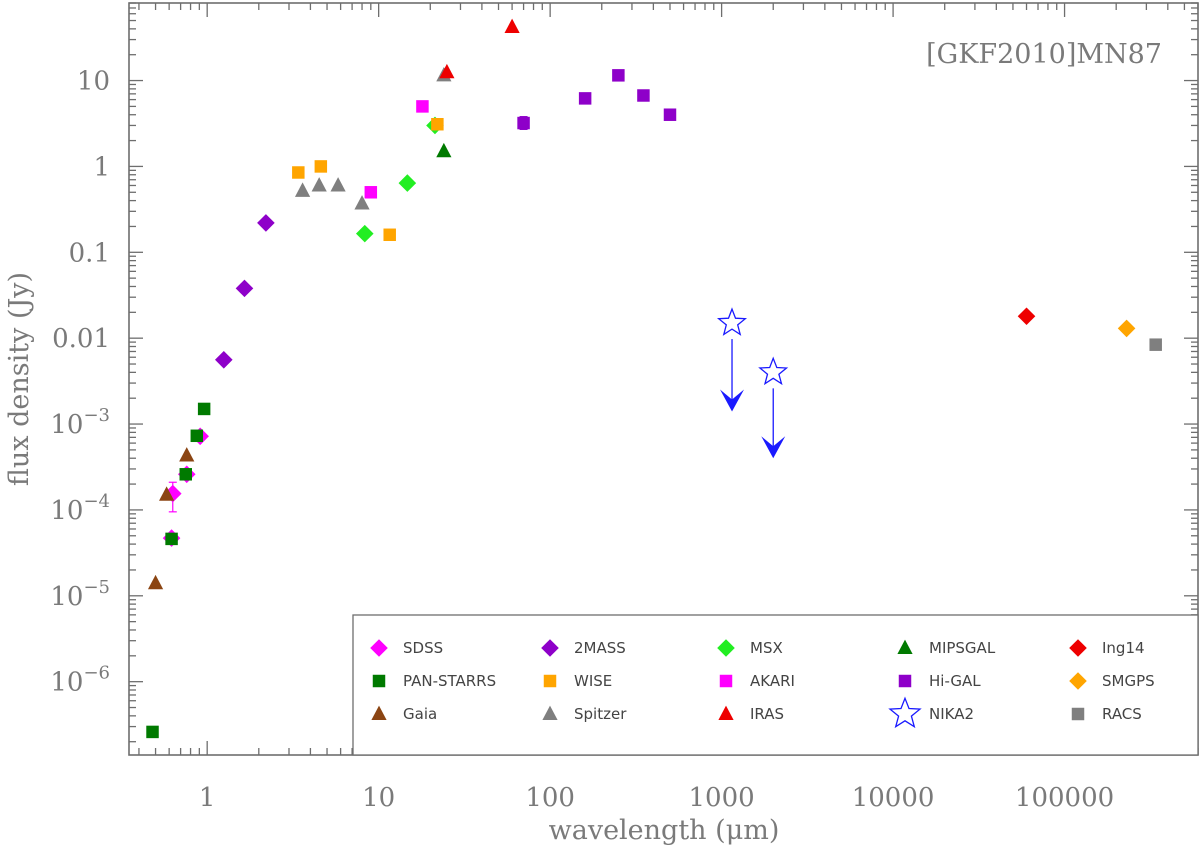  Describe the element at coordinates (1026, 316) in the screenshot. I see `point-ing14` at that location.